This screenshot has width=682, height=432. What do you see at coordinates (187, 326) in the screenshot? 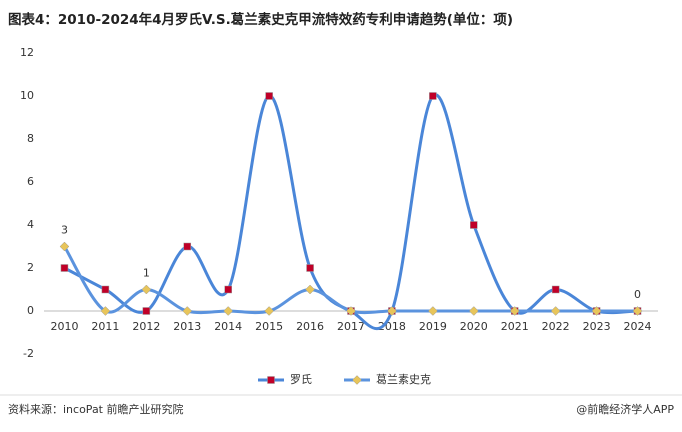
I see `x-tick-label: 2013` at bounding box center [187, 326].